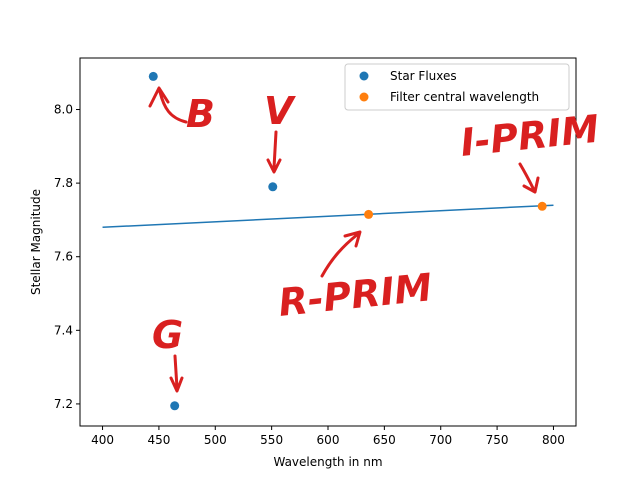 Image resolution: width=640 pixels, height=478 pixels. What do you see at coordinates (274, 152) in the screenshot?
I see `annotation-arrow-v` at bounding box center [274, 152].